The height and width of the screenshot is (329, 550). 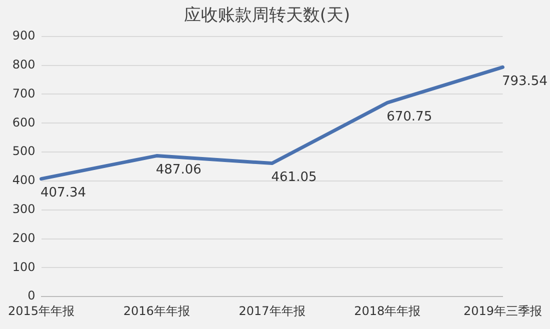 I want to click on y-tick-label: 400, so click(x=24, y=180).